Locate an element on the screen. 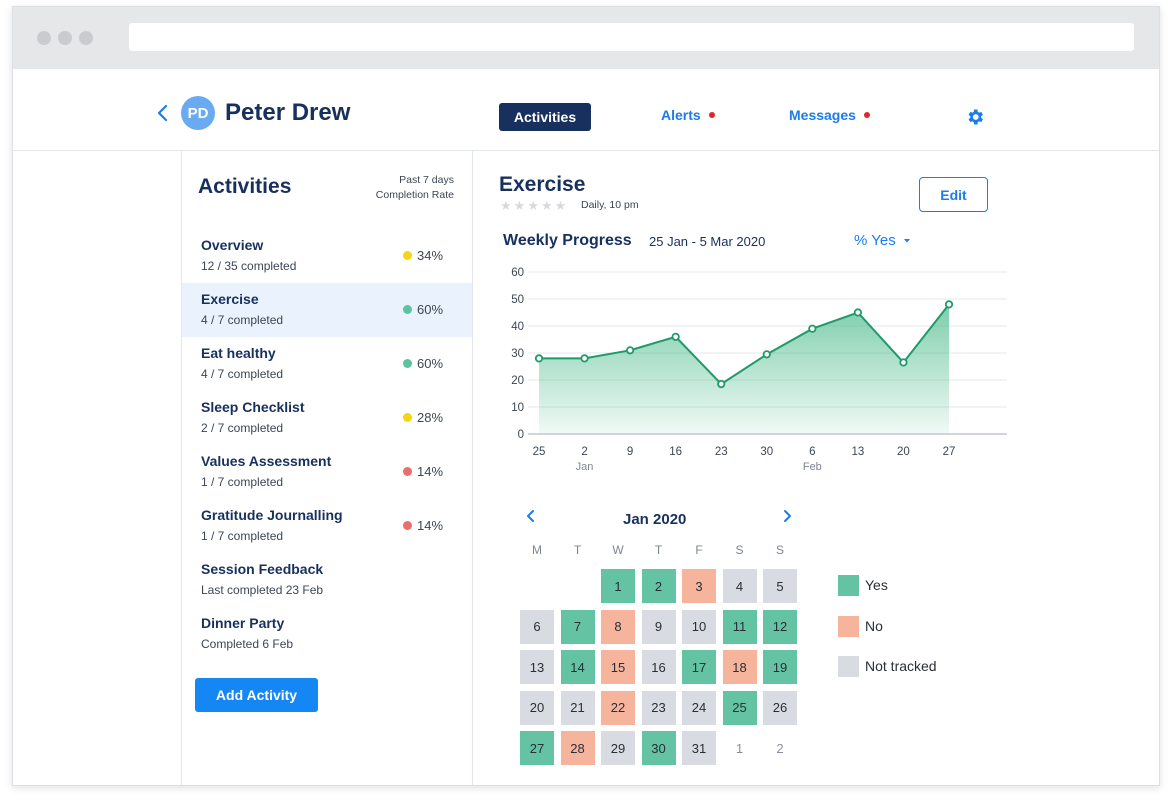 Image resolution: width=1172 pixels, height=803 pixels. x-tick-label: 30 is located at coordinates (766, 452).